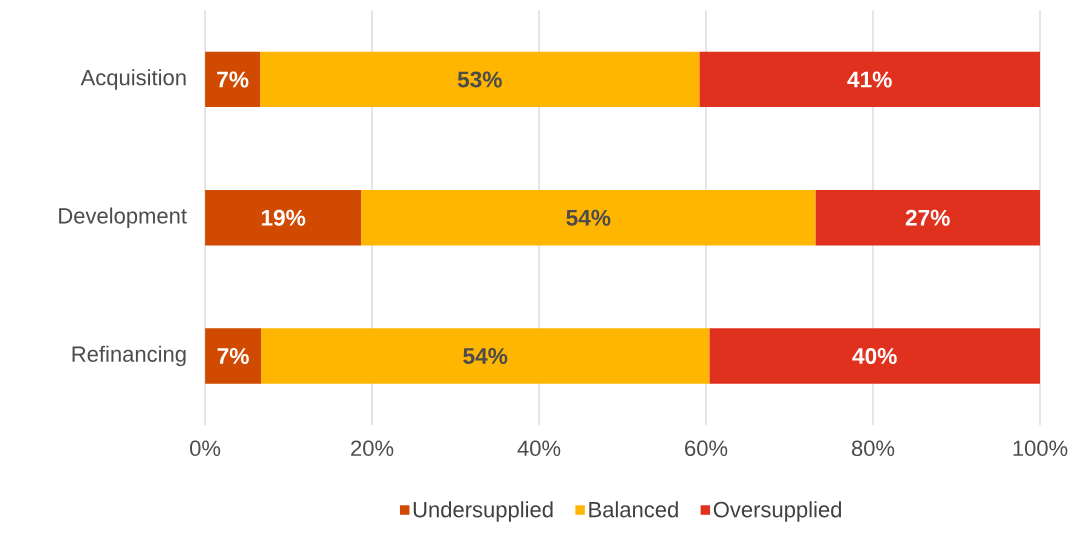  What do you see at coordinates (133, 79) in the screenshot?
I see `y-tick-label: Acquisition` at bounding box center [133, 79].